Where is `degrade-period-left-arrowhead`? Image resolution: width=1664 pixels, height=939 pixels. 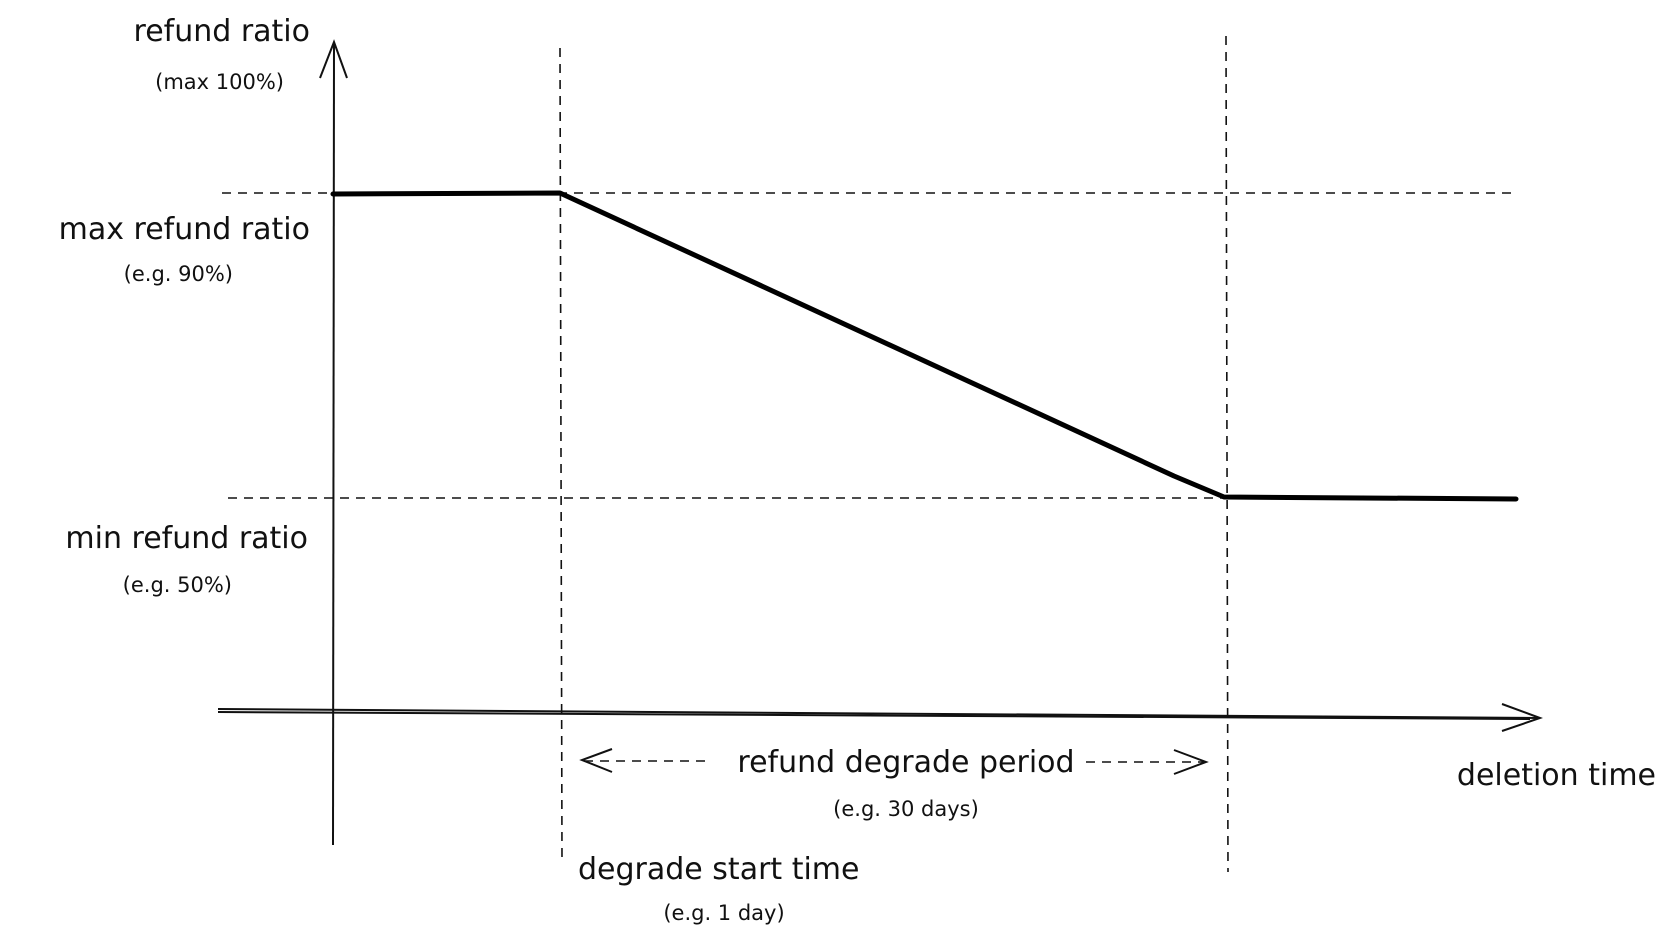
degrade-period-left-arrowhead is located at coordinates (596, 760).